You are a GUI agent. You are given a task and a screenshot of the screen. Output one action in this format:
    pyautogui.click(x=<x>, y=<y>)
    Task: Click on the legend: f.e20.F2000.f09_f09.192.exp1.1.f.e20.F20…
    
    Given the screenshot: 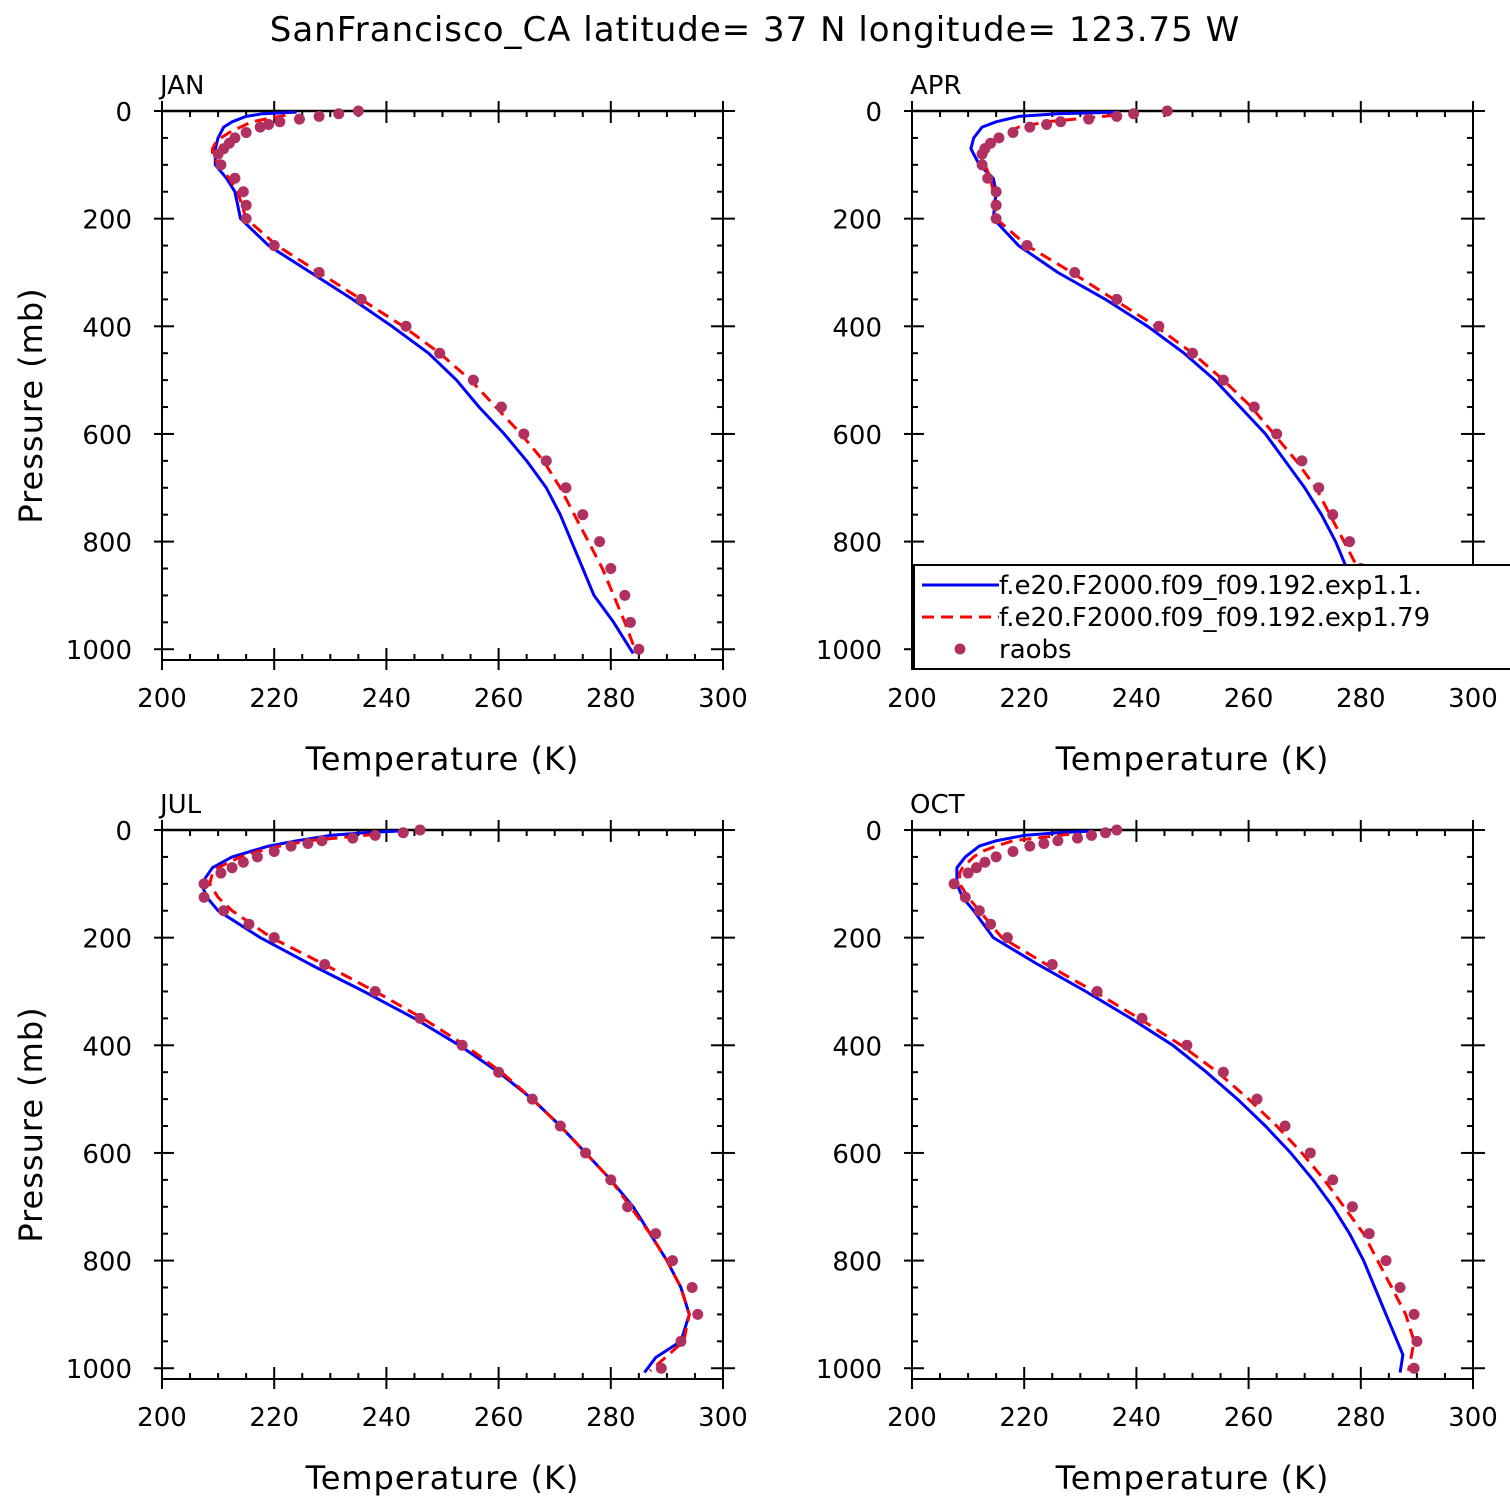 What is the action you would take?
    pyautogui.click(x=1211, y=617)
    